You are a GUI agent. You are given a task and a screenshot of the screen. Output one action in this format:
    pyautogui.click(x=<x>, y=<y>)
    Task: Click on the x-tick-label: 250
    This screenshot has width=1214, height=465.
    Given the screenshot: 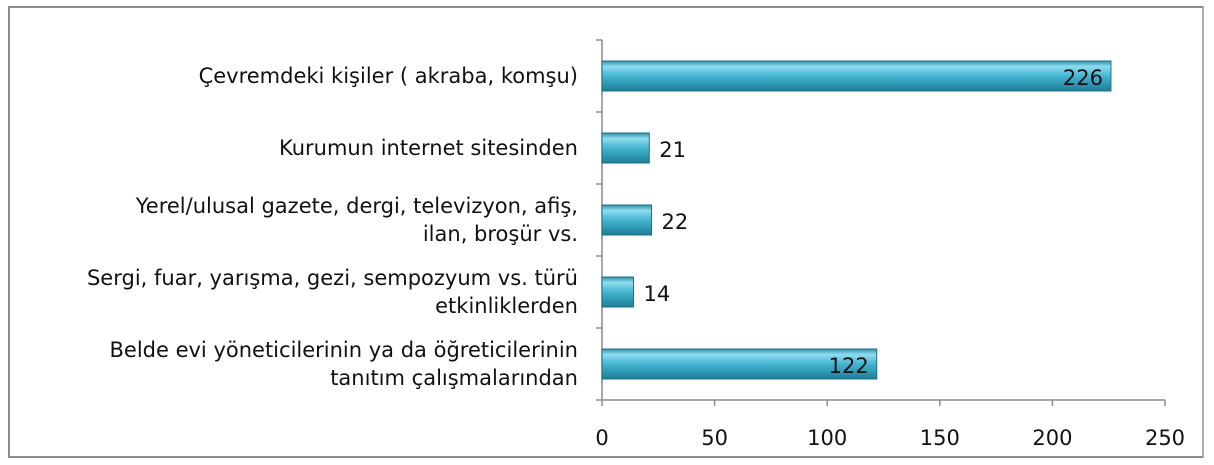 What is the action you would take?
    pyautogui.click(x=1165, y=438)
    